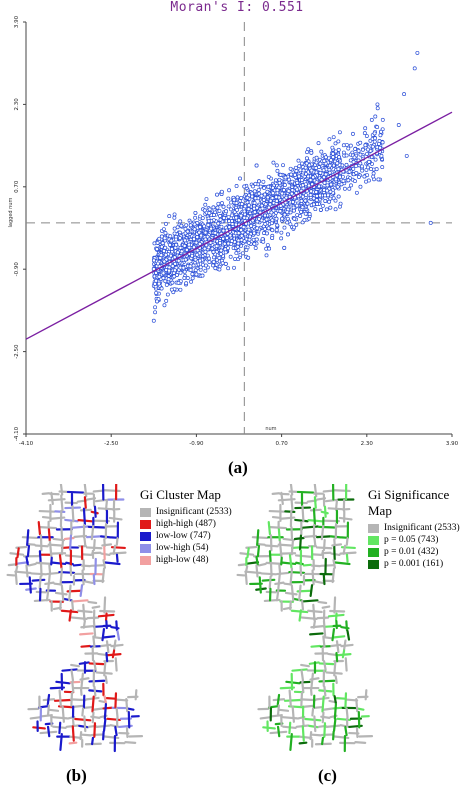 The width and height of the screenshot is (474, 792). Describe the element at coordinates (186, 512) in the screenshot. I see `cluster-legend-entry: Insignificant (2533)` at that location.